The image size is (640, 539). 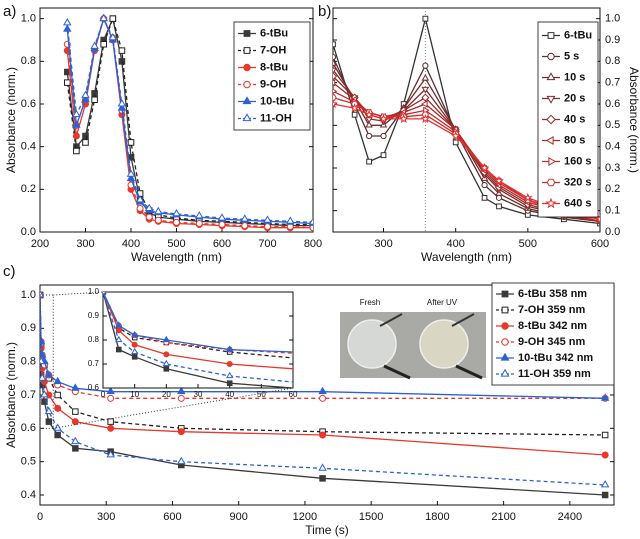 I want to click on y-tick-label: 0.7, so click(x=94, y=363).